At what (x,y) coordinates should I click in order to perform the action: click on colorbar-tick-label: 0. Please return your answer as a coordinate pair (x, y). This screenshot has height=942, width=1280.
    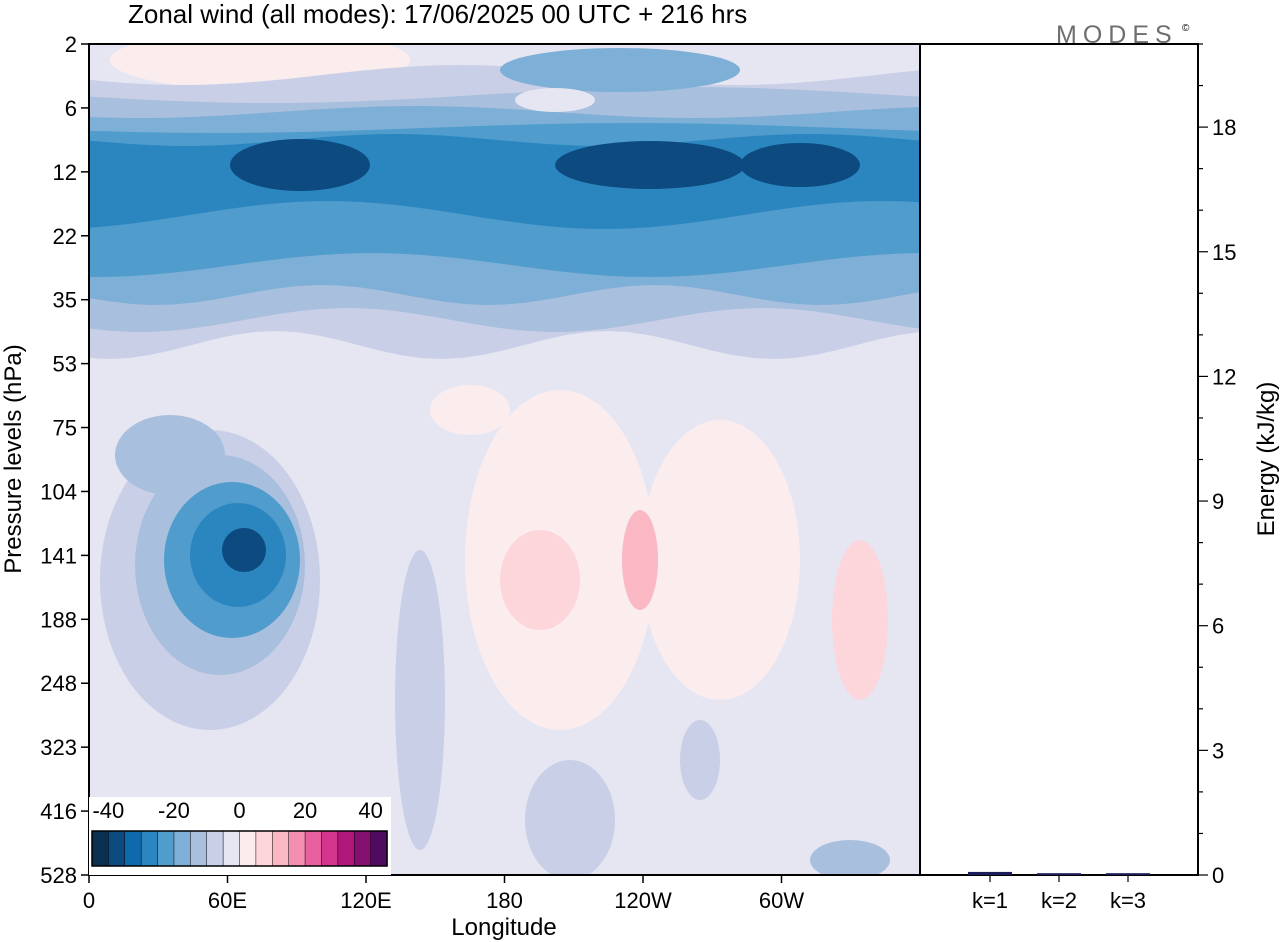
    Looking at the image, I should click on (239, 810).